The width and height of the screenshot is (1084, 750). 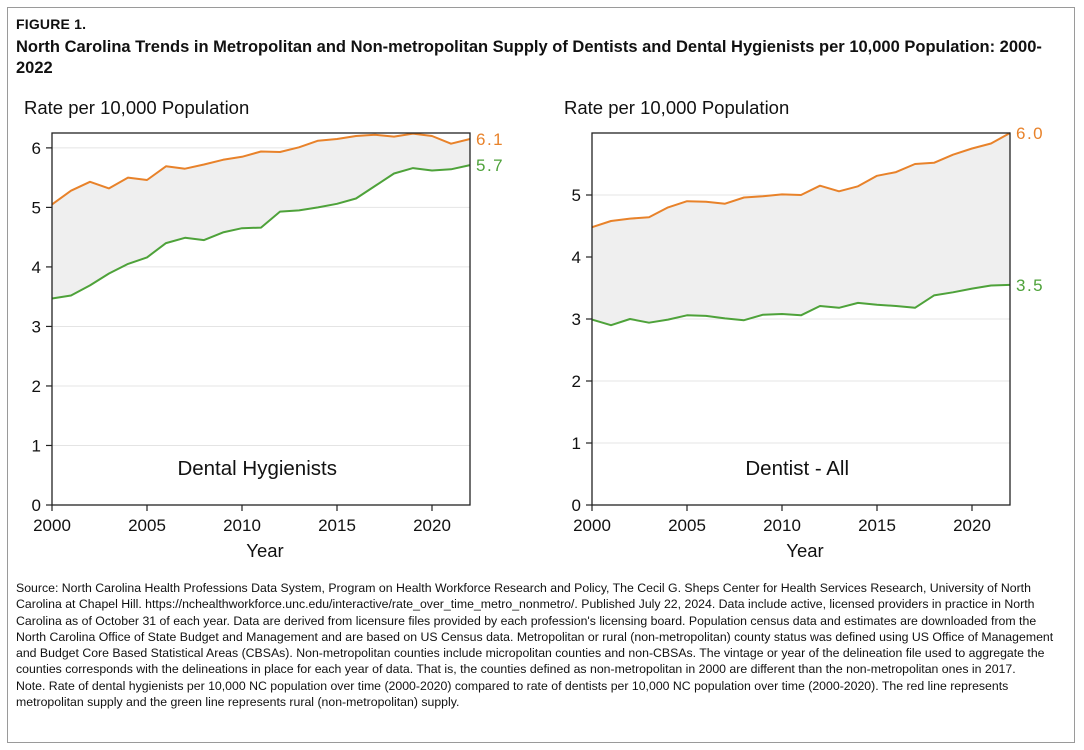 What do you see at coordinates (257, 468) in the screenshot?
I see `chart-title: Dental Hygienists` at bounding box center [257, 468].